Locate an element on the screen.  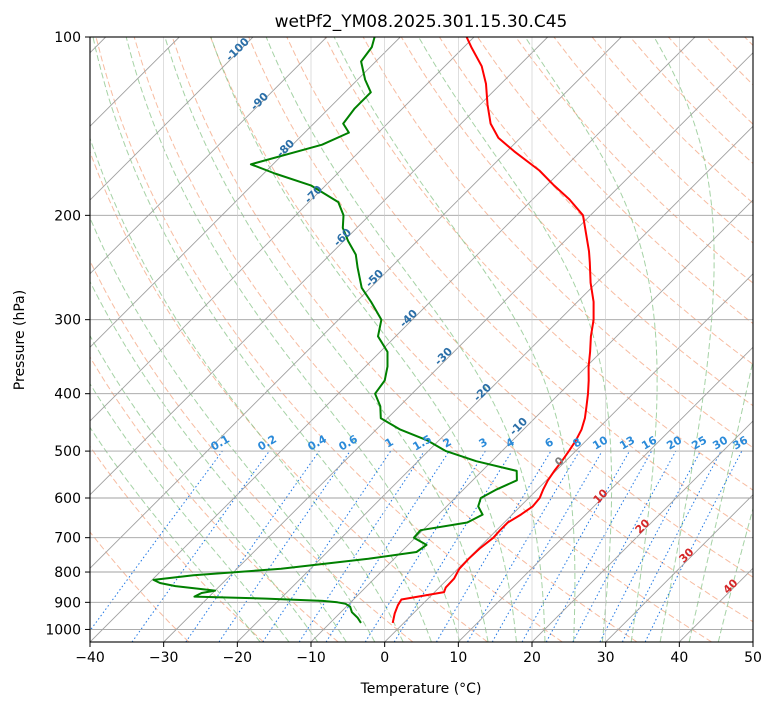
moist-adiabat-label: 20 is located at coordinates (643, 526).